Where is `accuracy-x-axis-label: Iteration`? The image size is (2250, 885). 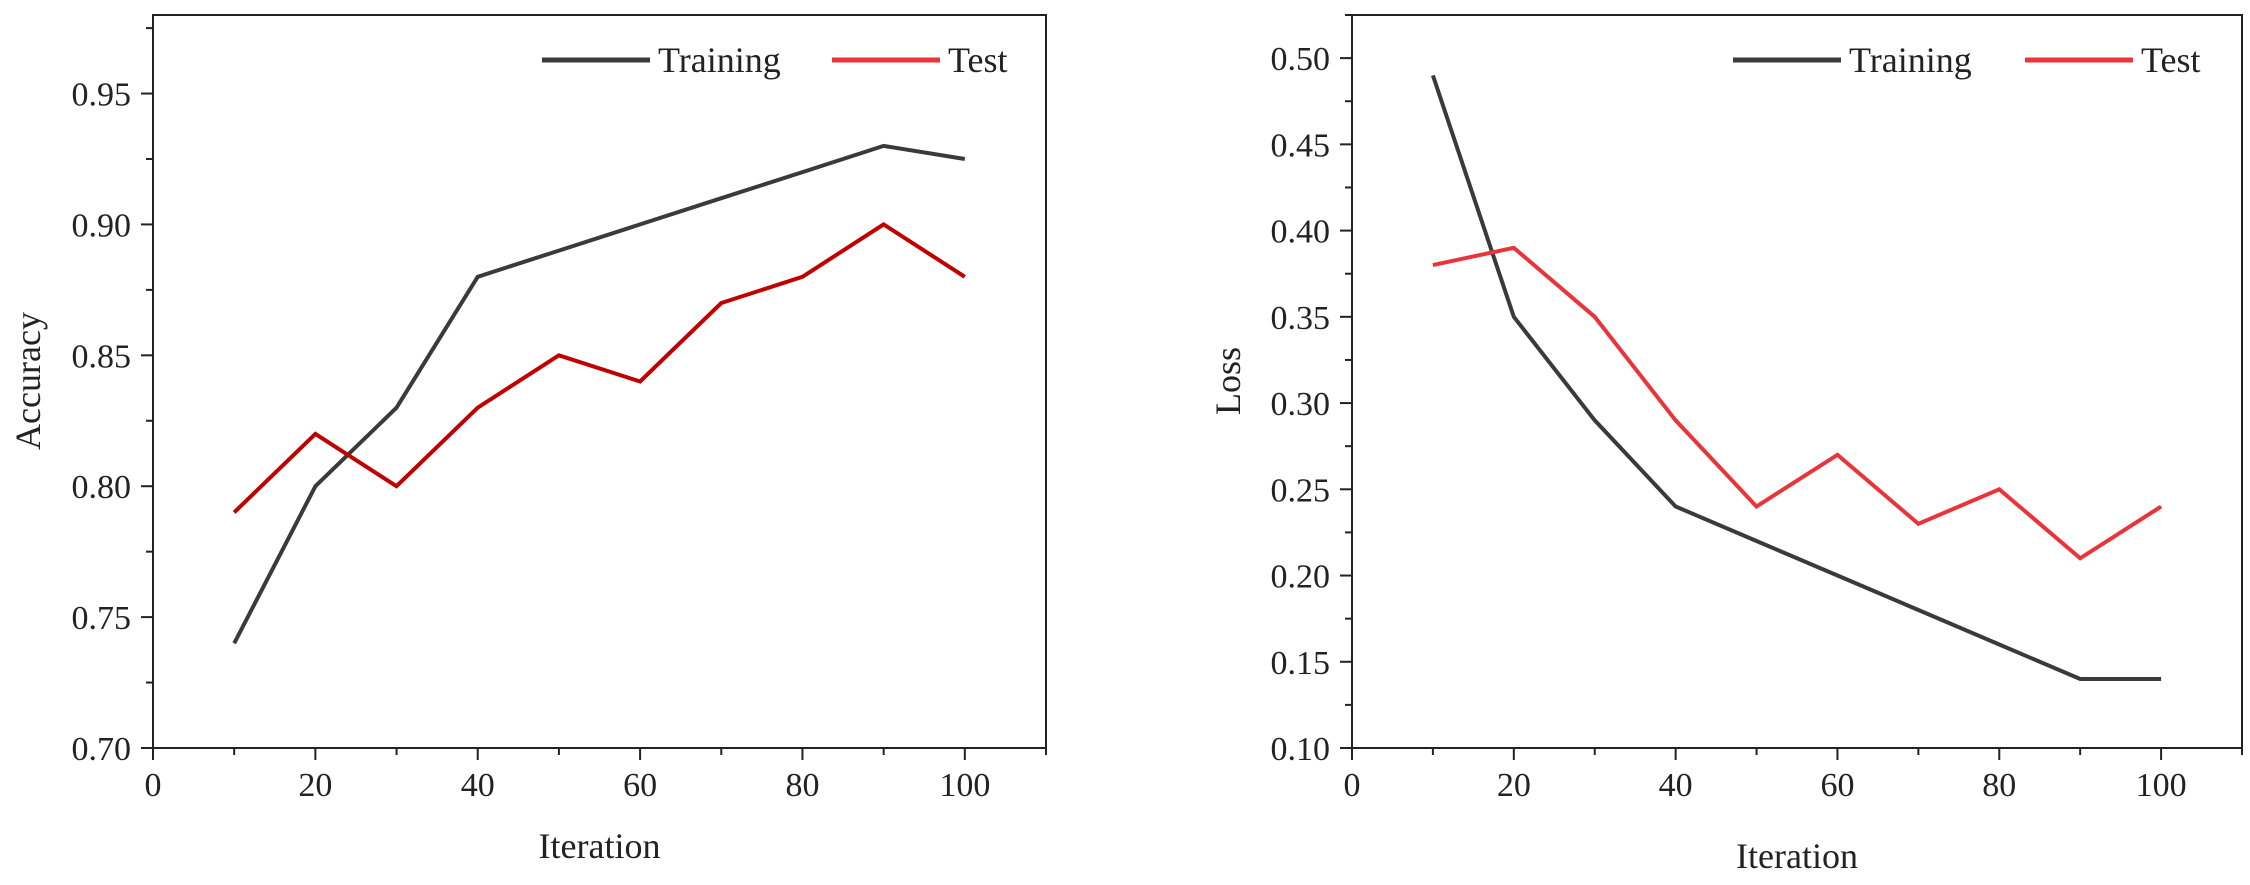
accuracy-x-axis-label: Iteration is located at coordinates (600, 846).